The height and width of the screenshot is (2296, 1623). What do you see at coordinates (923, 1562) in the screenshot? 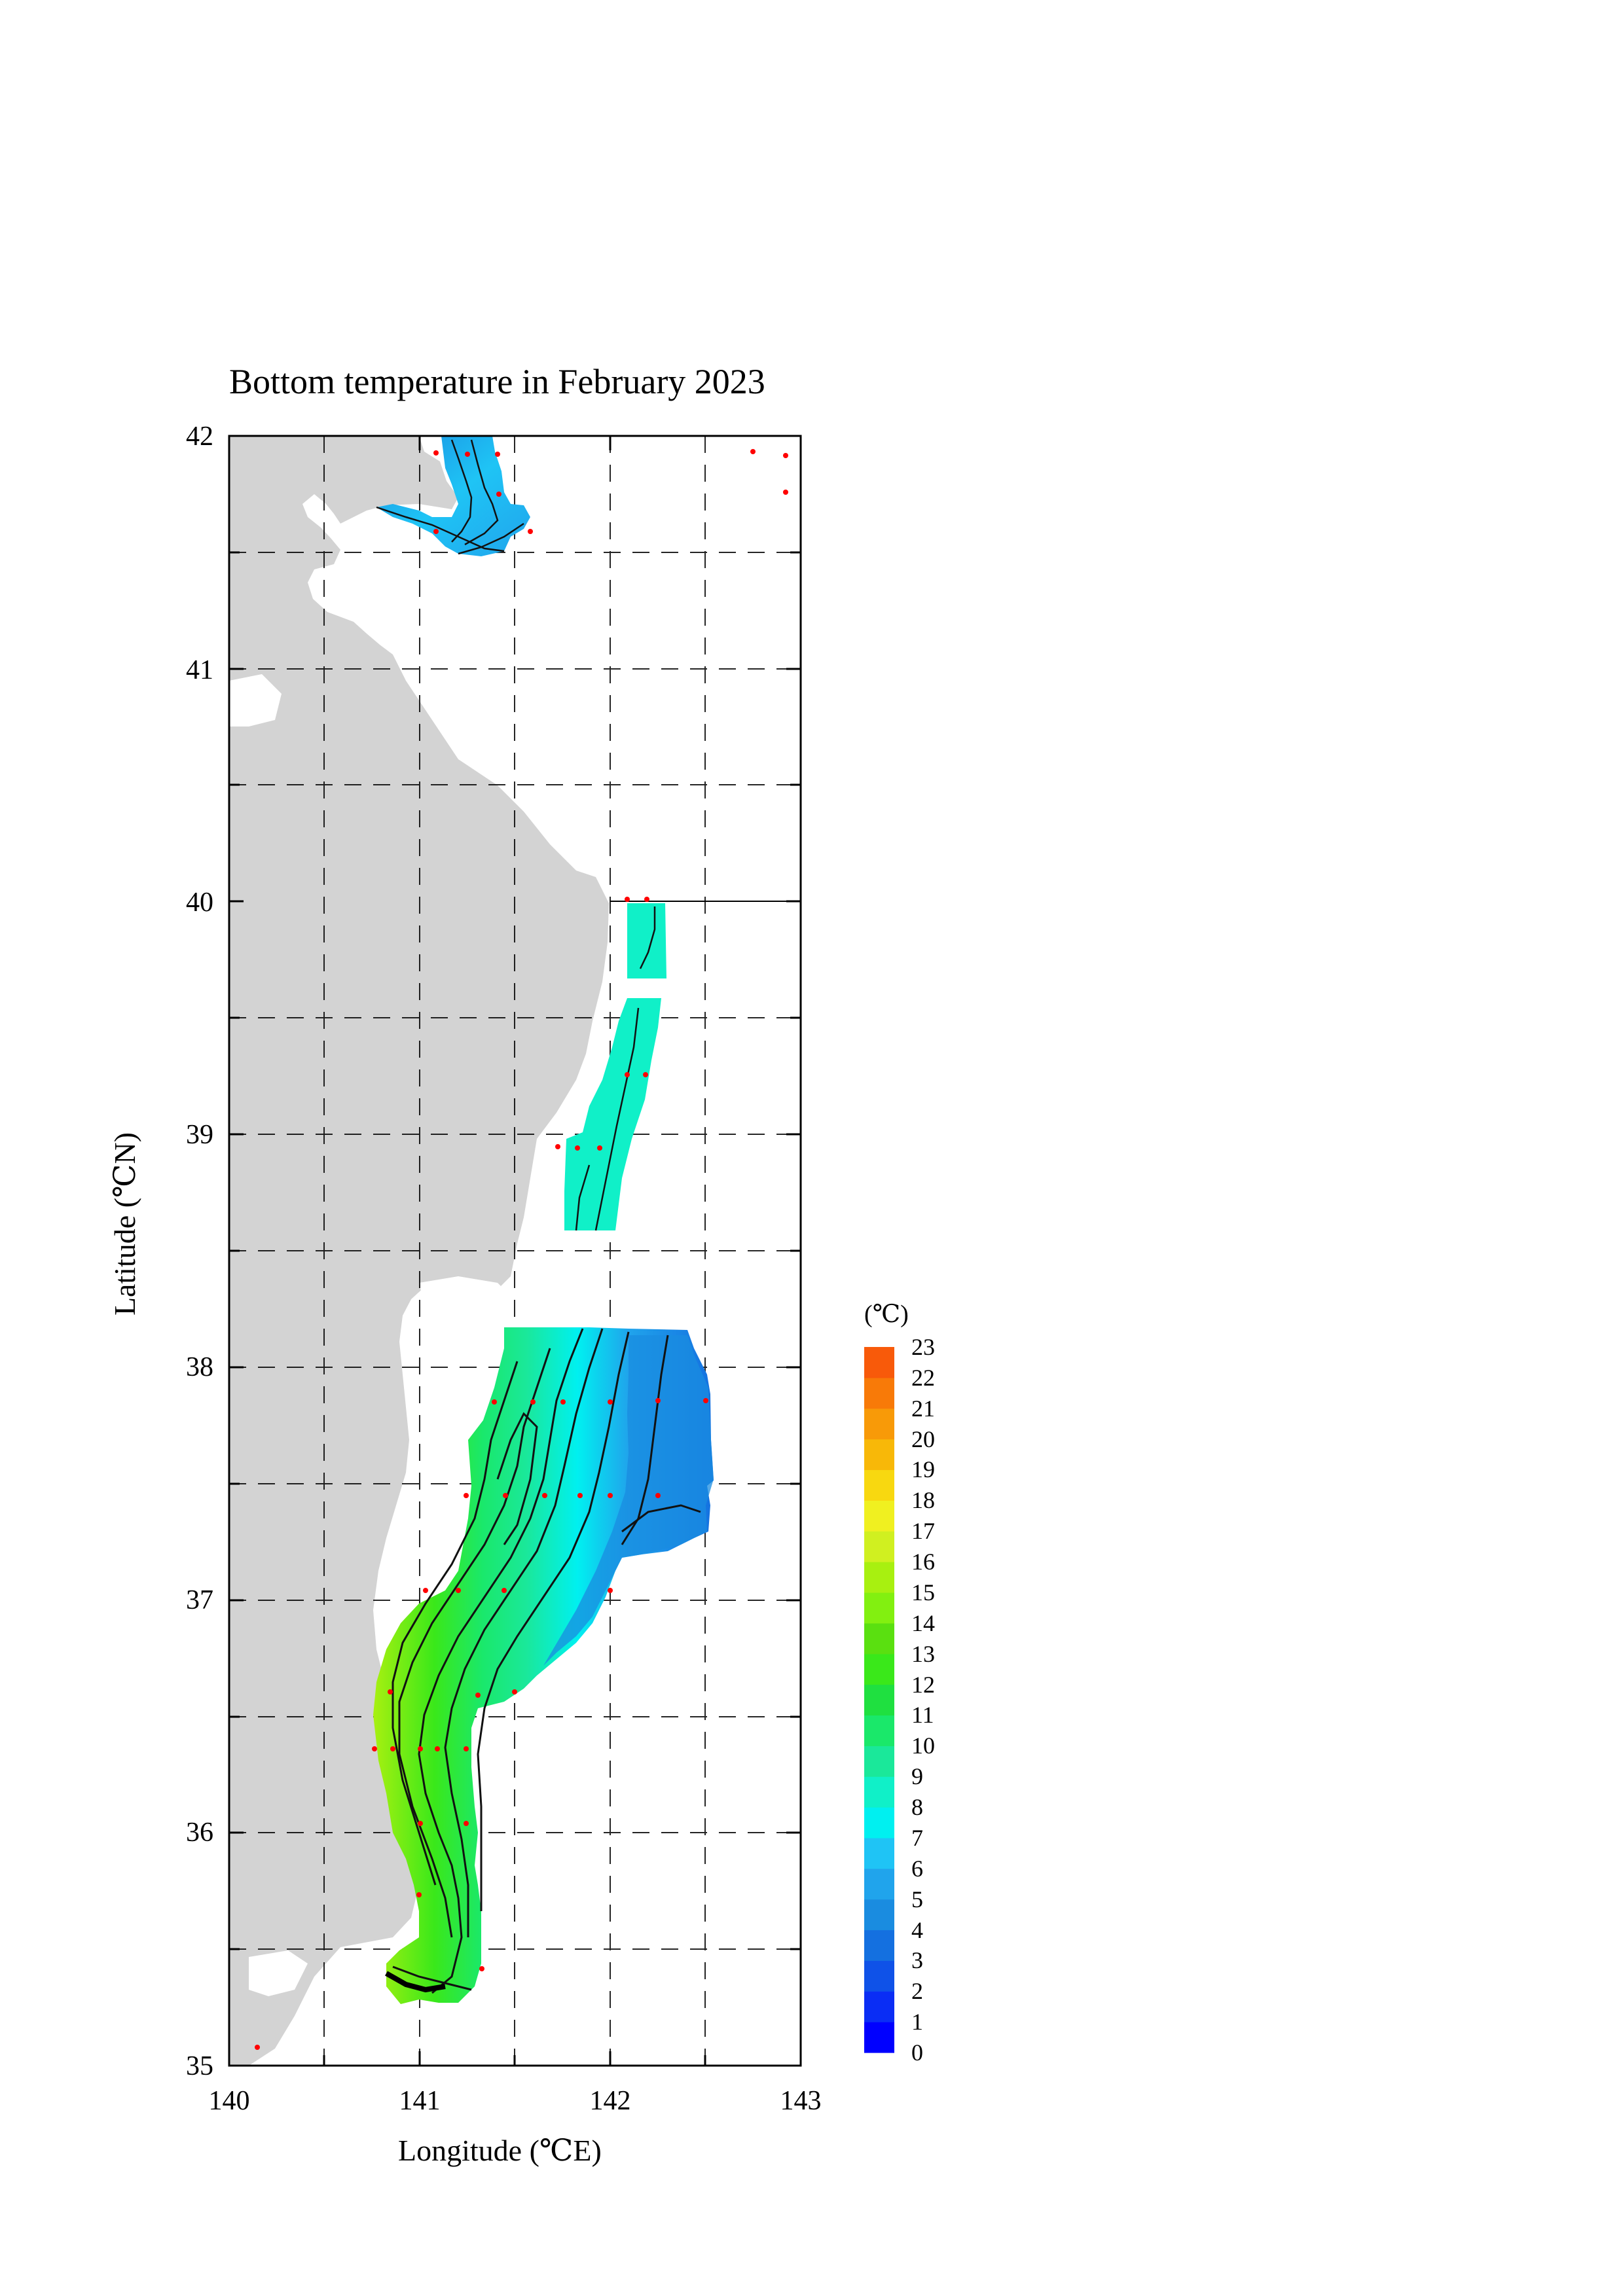
I see `colorbar-tick-label: 16` at bounding box center [923, 1562].